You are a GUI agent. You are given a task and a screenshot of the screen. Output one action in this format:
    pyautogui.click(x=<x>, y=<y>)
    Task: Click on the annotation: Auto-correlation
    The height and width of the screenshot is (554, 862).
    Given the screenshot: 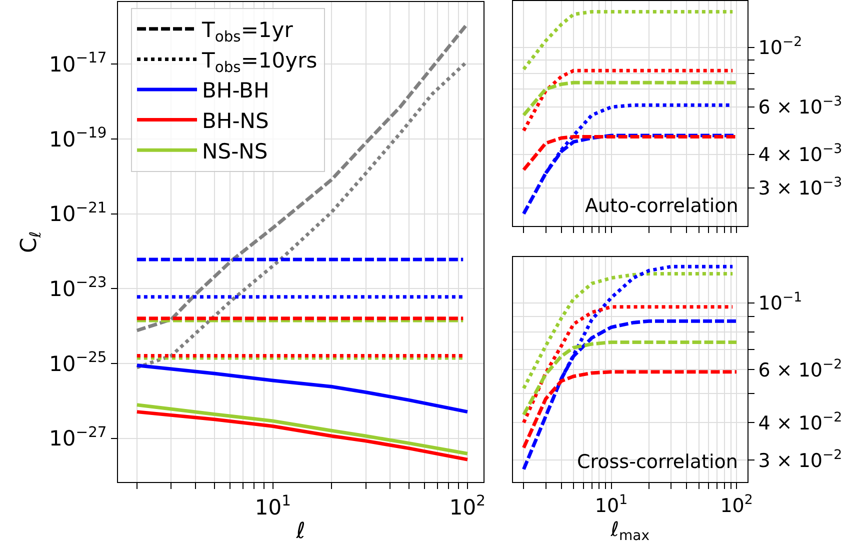 What is the action you would take?
    pyautogui.click(x=661, y=206)
    